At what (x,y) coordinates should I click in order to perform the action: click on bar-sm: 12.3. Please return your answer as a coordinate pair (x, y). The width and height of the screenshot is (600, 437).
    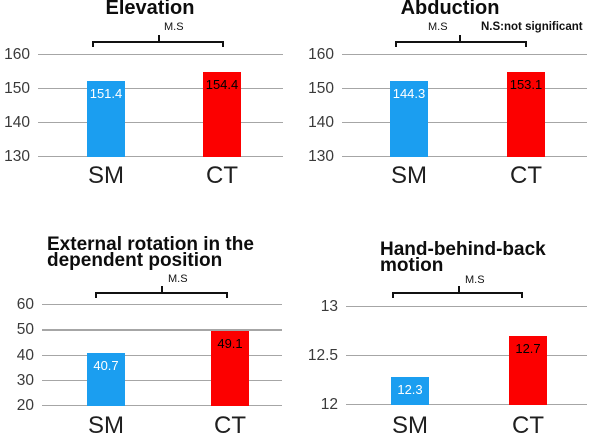
    Looking at the image, I should click on (410, 390).